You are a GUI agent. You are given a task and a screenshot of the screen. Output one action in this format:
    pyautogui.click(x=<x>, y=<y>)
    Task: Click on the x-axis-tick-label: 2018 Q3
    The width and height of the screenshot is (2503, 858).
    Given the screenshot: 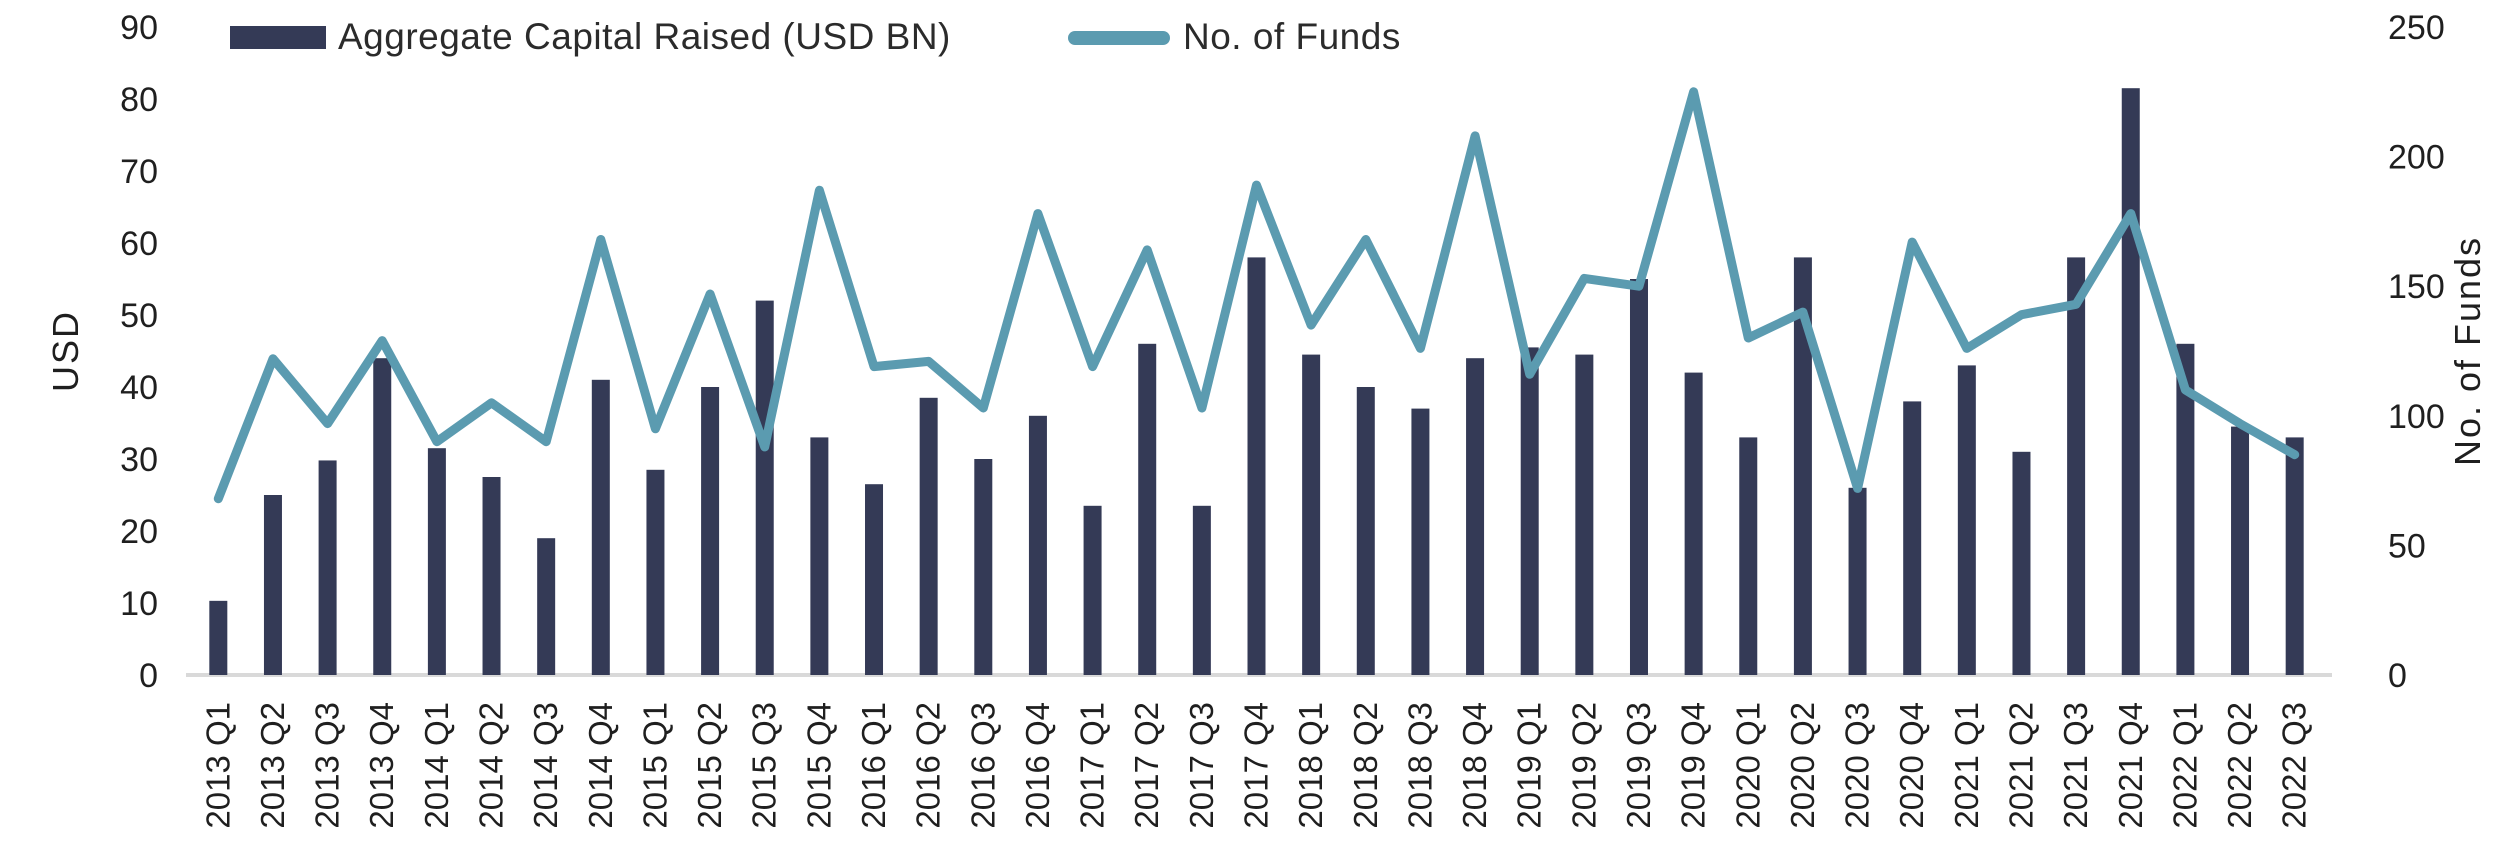 What is the action you would take?
    pyautogui.click(x=1419, y=765)
    